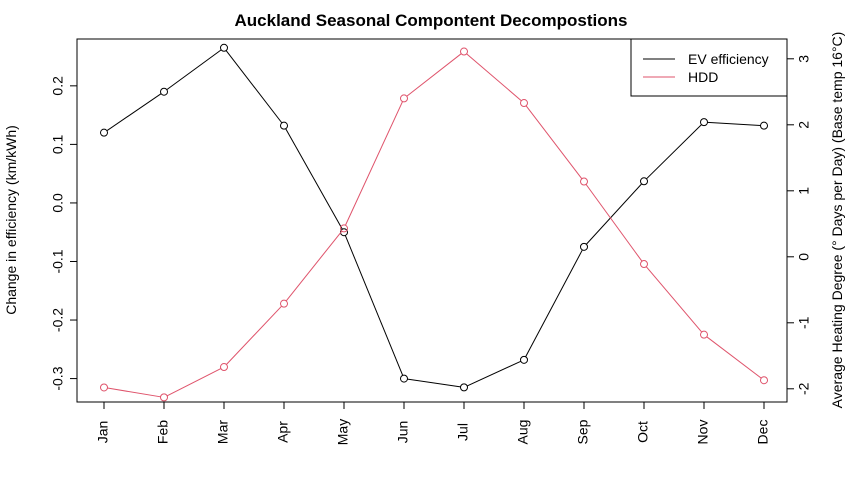 This screenshot has width=864, height=480. What do you see at coordinates (58, 261) in the screenshot?
I see `y-tick-label: -0.1` at bounding box center [58, 261].